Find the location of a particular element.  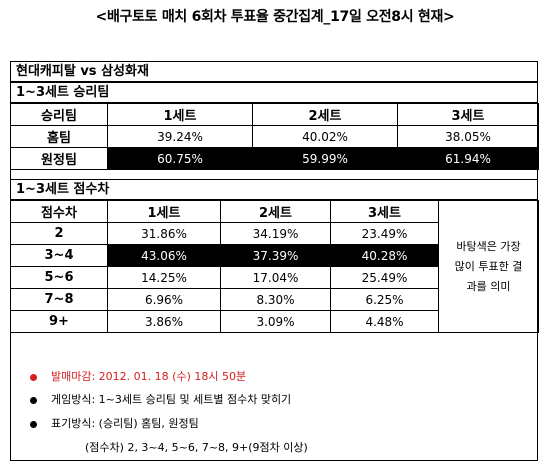

row-label: 9+ is located at coordinates (59, 321).